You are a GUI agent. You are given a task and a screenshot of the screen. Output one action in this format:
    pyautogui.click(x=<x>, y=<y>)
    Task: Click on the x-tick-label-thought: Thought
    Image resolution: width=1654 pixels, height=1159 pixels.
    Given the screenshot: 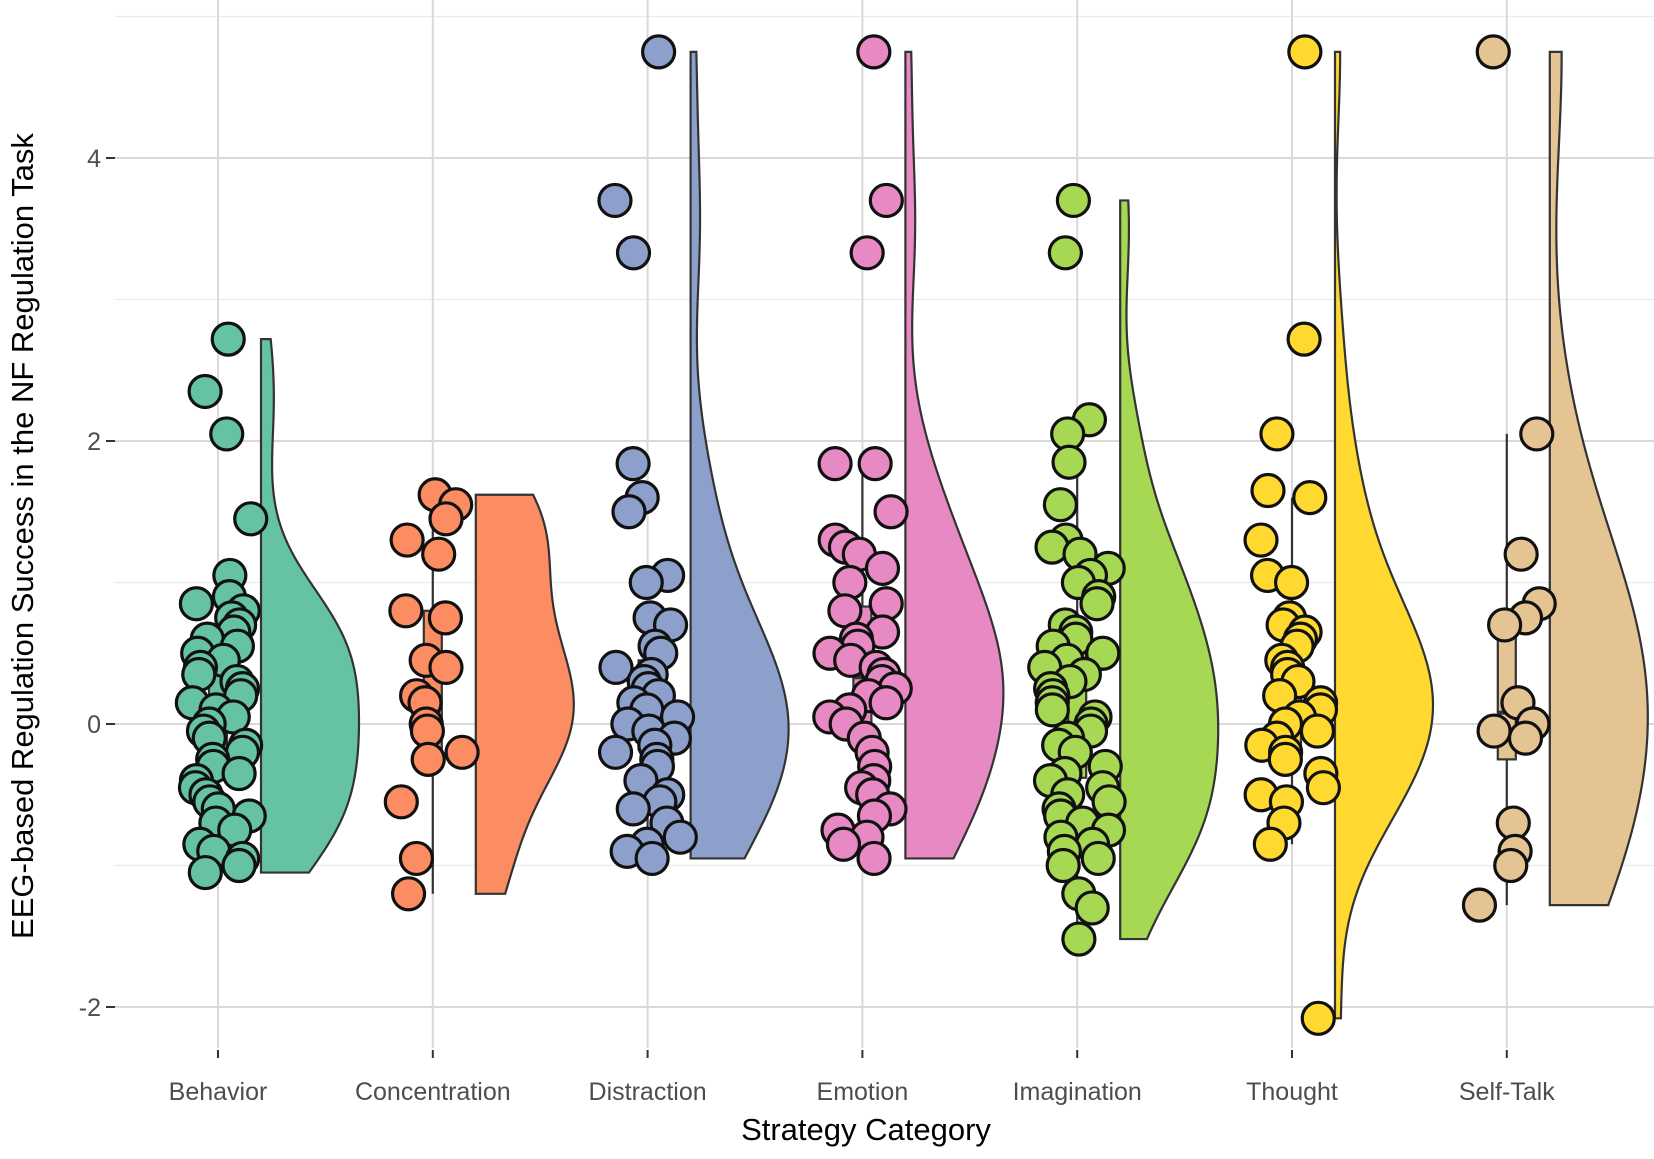 What is the action you would take?
    pyautogui.click(x=1292, y=1092)
    